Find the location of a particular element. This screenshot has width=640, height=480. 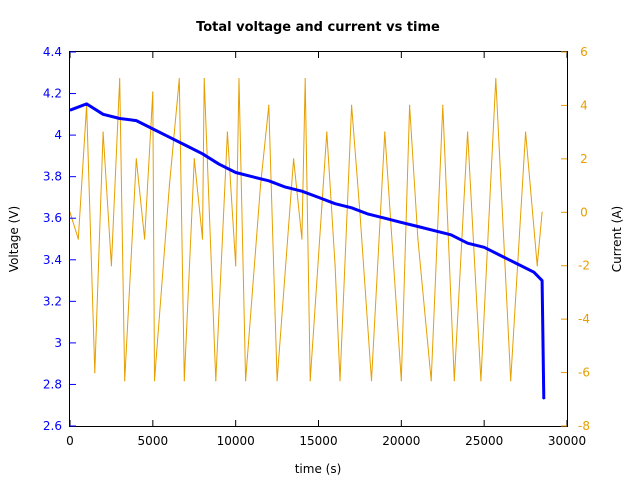

y-right-tick-label: 4 is located at coordinates (584, 105).